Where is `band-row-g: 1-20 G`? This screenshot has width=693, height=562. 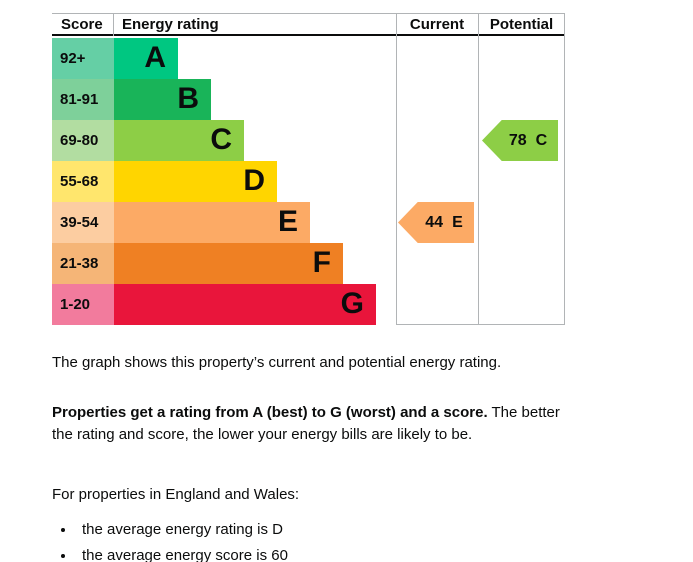
band-row-g: 1-20 G is located at coordinates (308, 304).